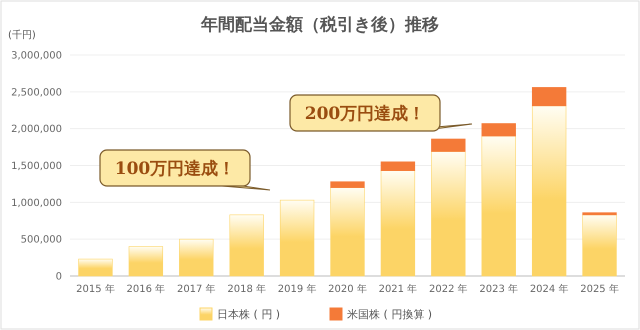  I want to click on legend-label: 日本株 ( 円 ), so click(248, 314).